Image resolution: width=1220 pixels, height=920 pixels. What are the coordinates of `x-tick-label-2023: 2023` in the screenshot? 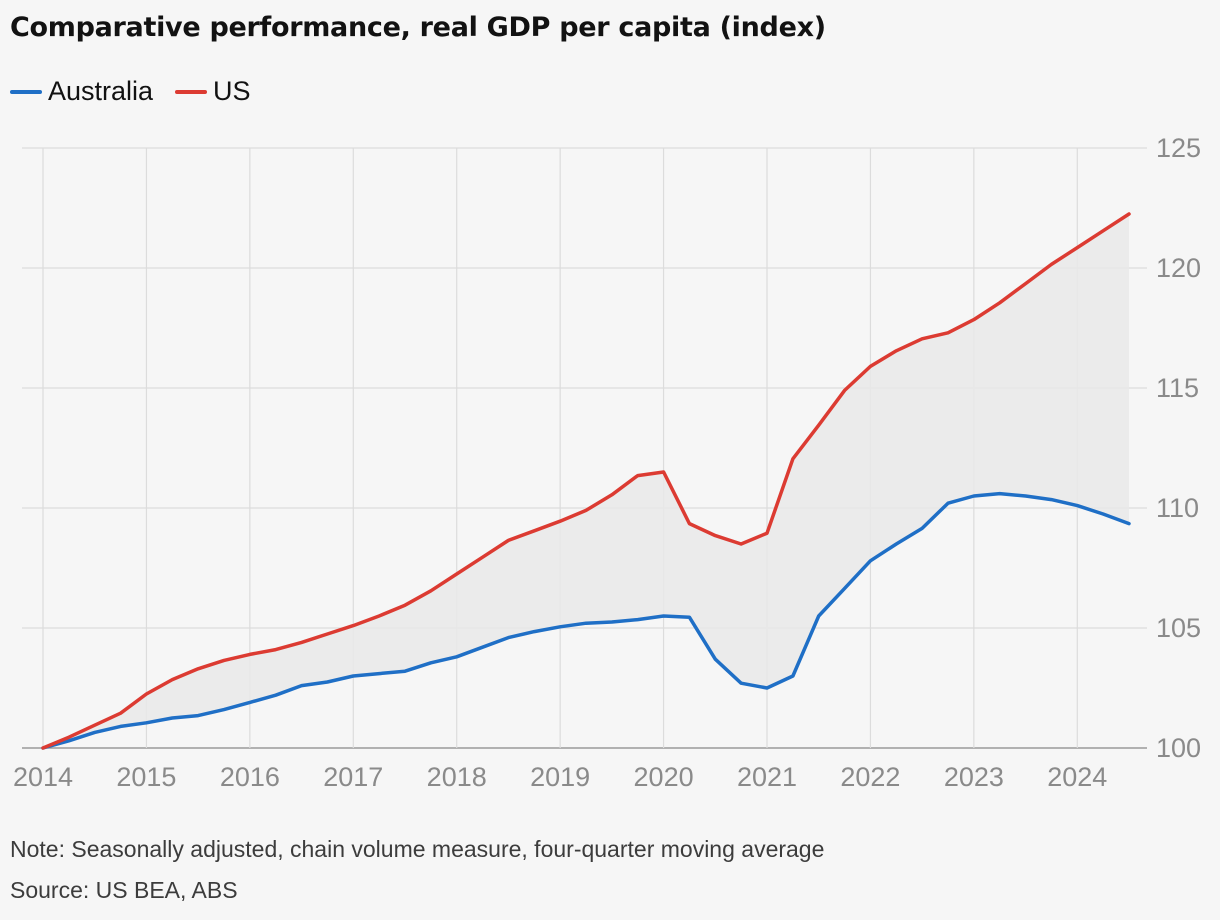 It's located at (974, 777).